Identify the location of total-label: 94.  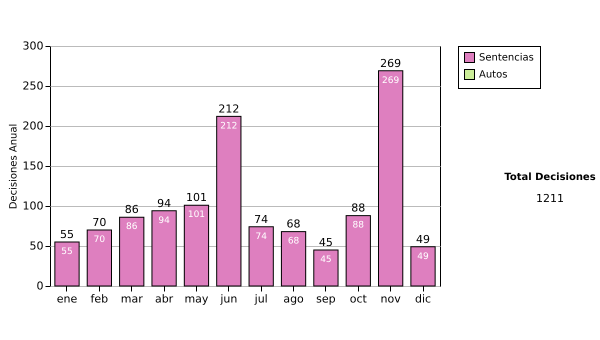
(164, 203).